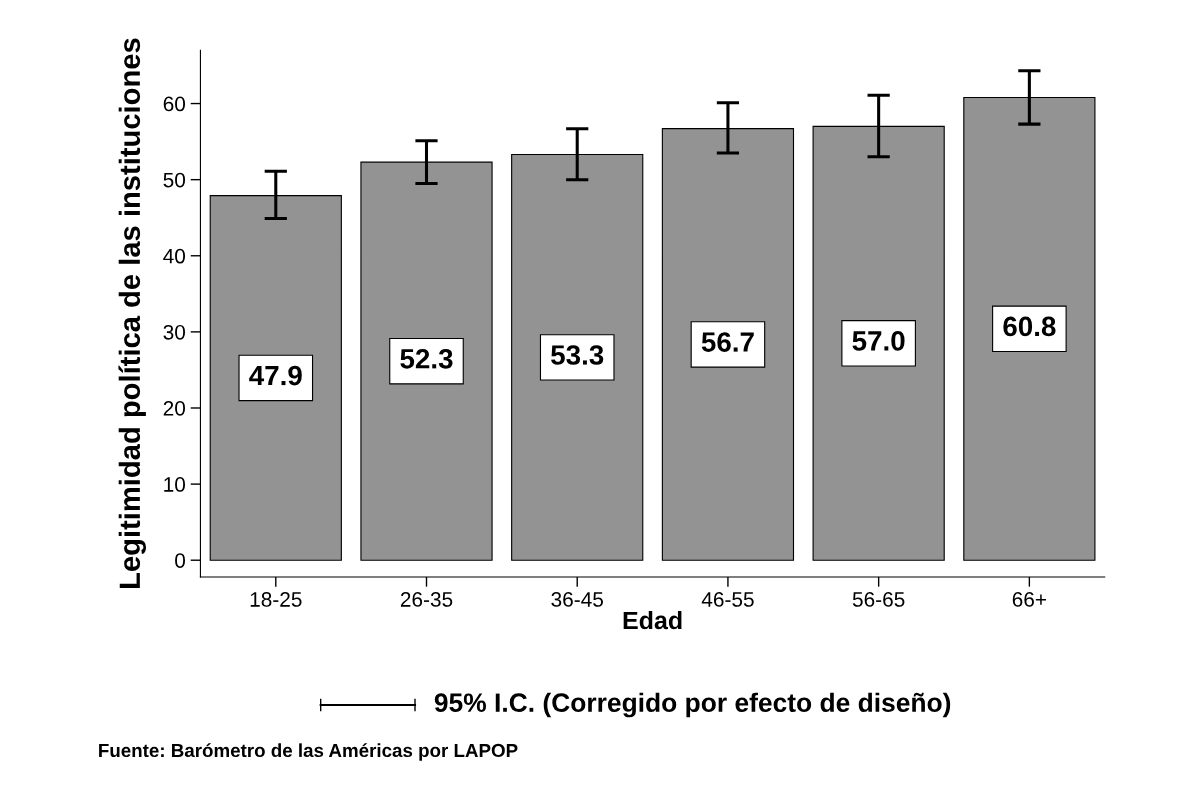 Image resolution: width=1179 pixels, height=798 pixels. I want to click on x-axis-title: Edad, so click(652, 620).